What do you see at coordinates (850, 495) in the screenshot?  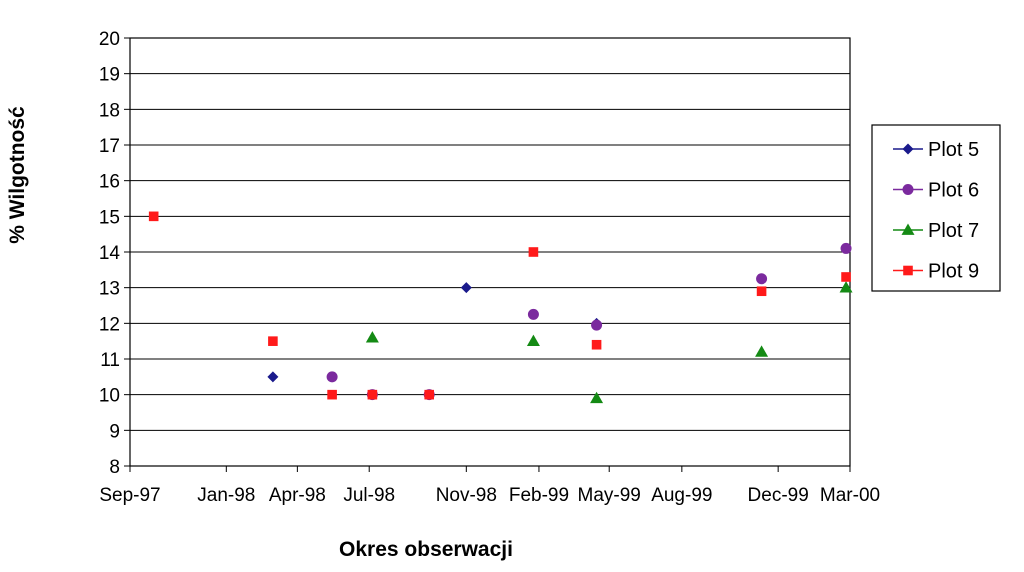 I see `x-tick-label: Mar-00` at bounding box center [850, 495].